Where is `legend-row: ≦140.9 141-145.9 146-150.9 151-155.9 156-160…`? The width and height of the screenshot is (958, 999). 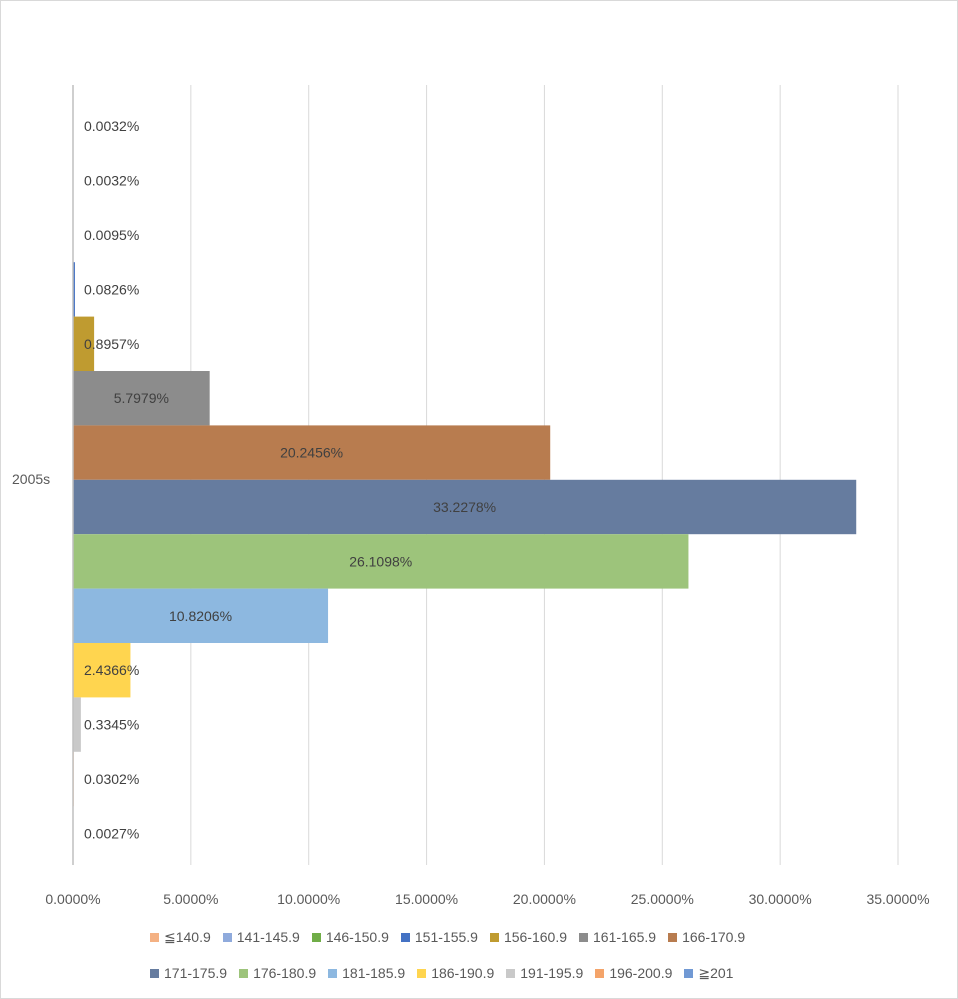 legend-row: ≦140.9 141-145.9 146-150.9 151-155.9 156-160… is located at coordinates (500, 937).